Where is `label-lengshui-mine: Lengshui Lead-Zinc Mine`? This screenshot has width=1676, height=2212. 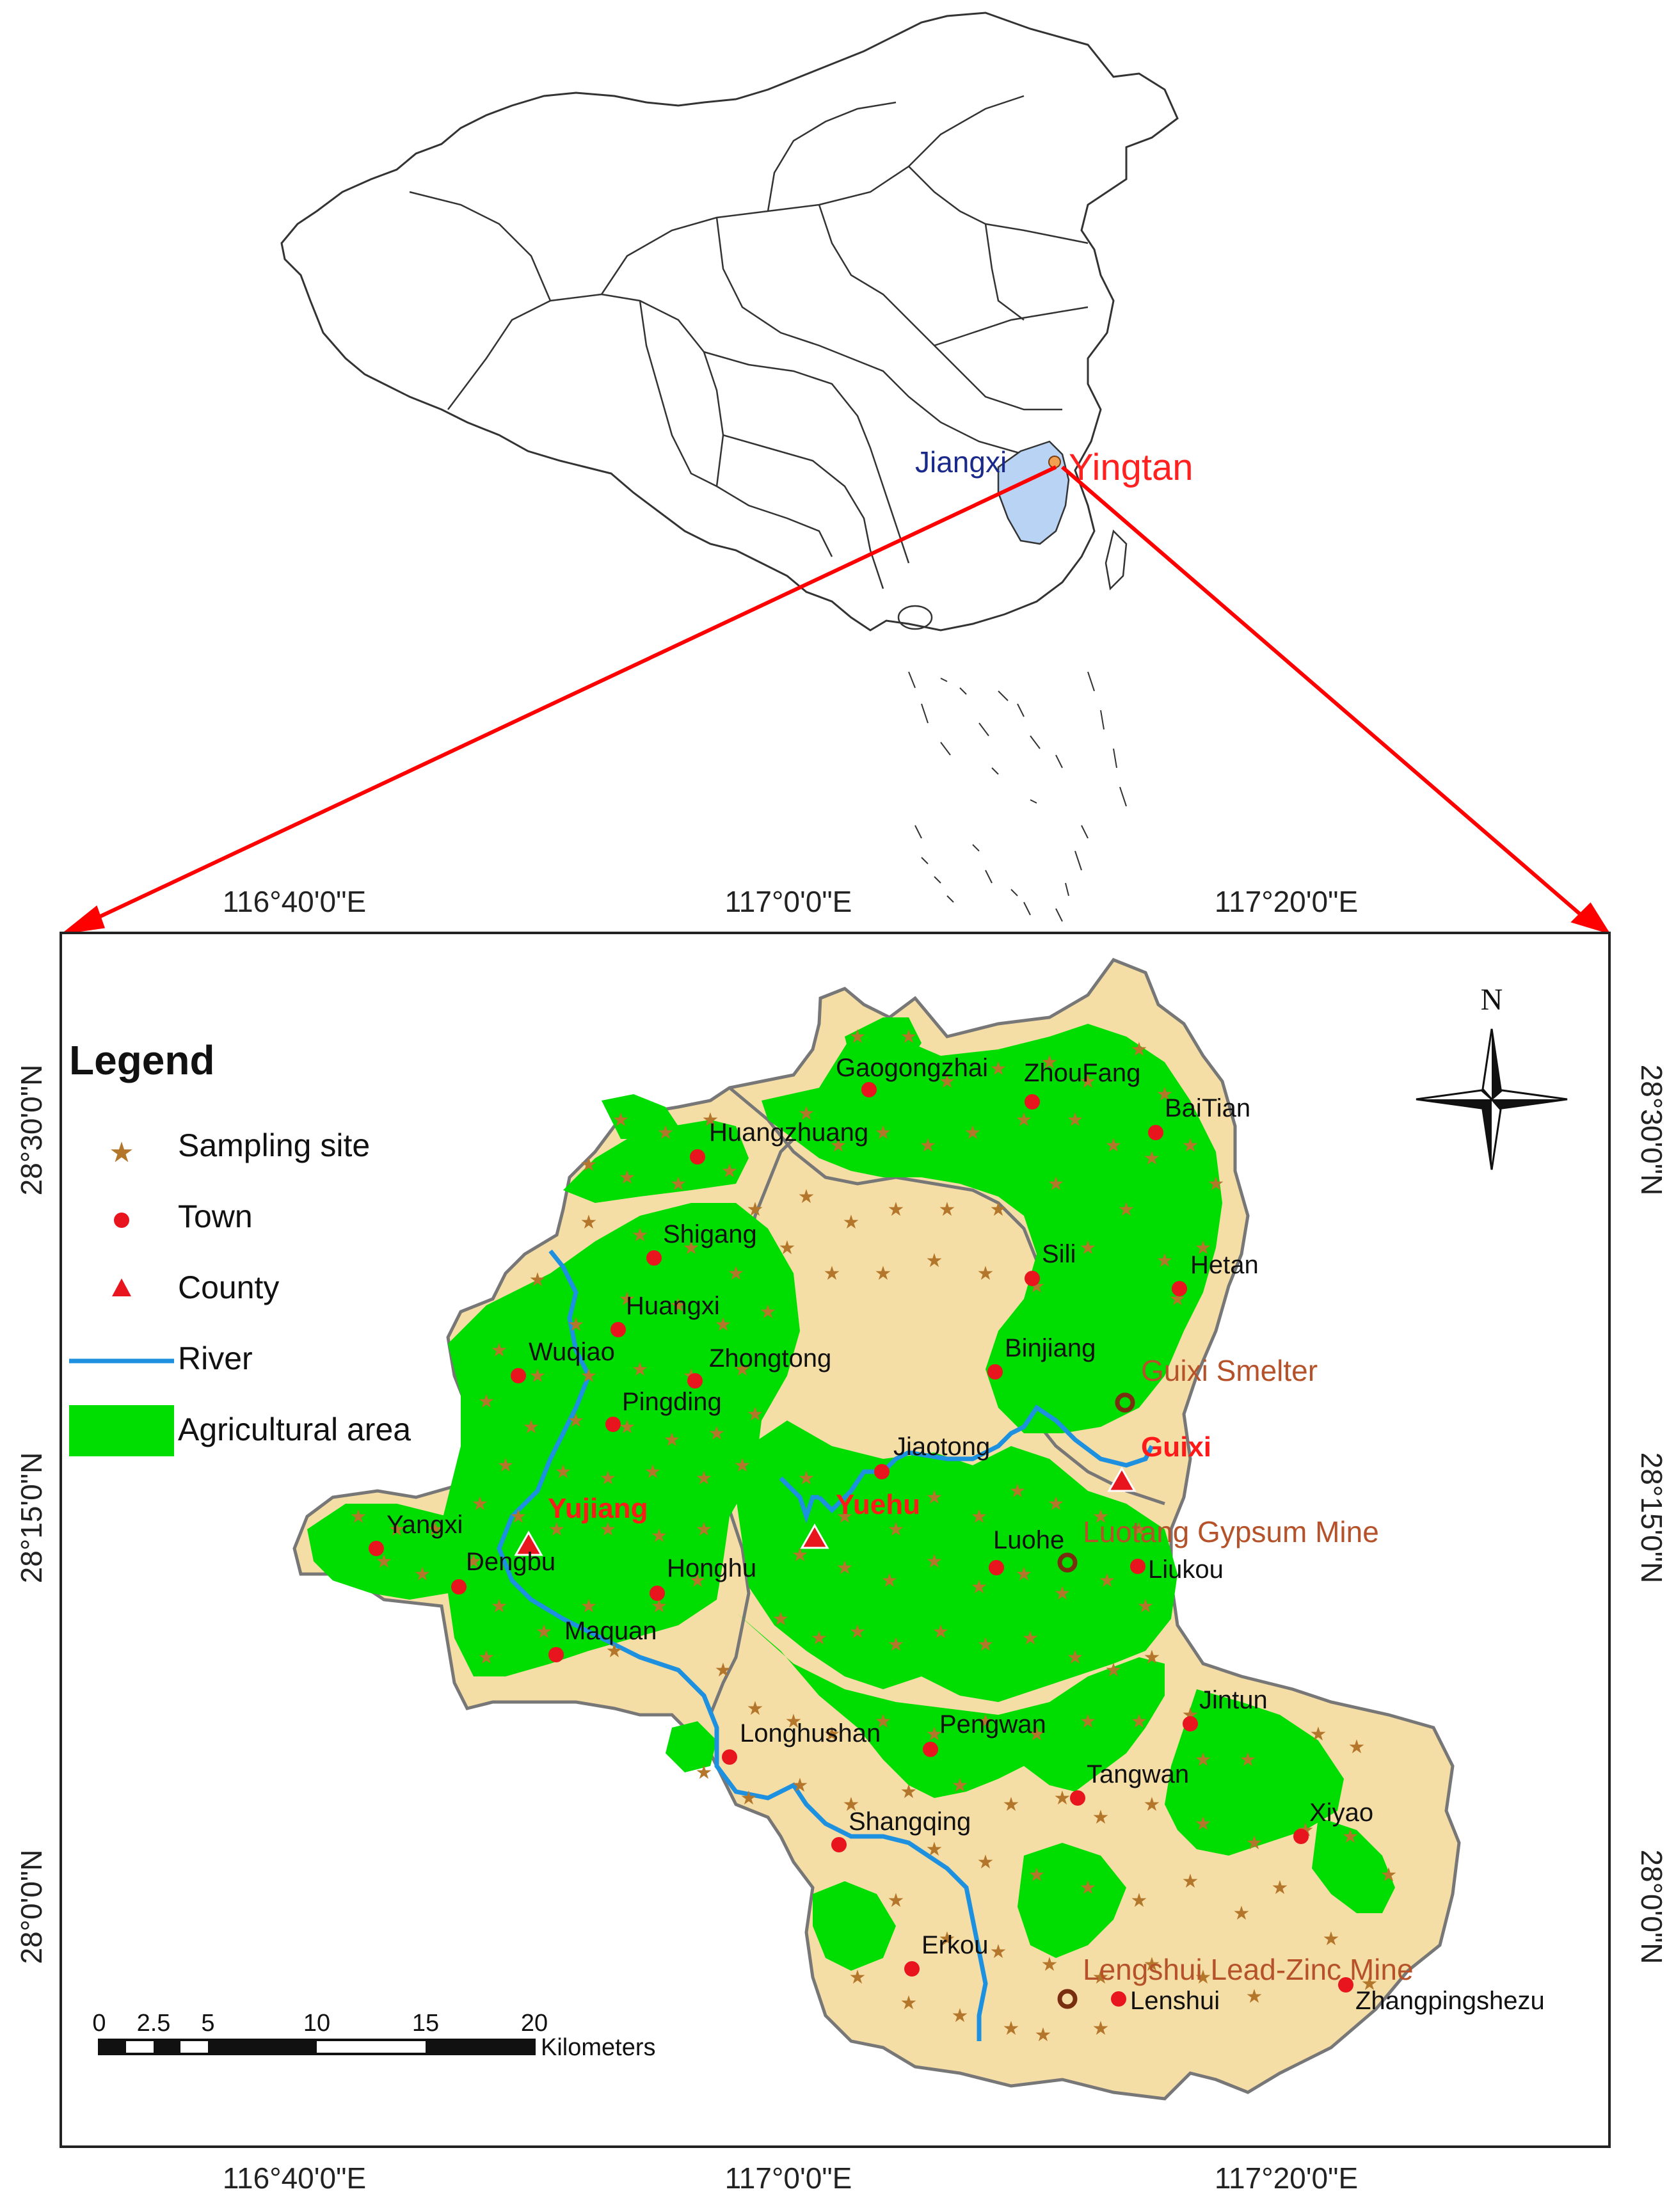 label-lengshui-mine: Lengshui Lead-Zinc Mine is located at coordinates (1248, 1970).